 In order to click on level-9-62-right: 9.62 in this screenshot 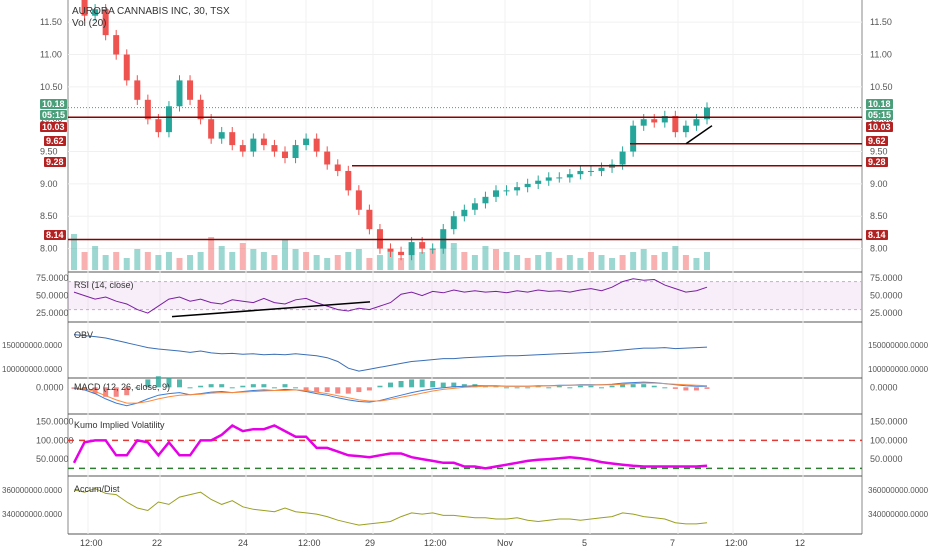, I will do `click(877, 141)`.